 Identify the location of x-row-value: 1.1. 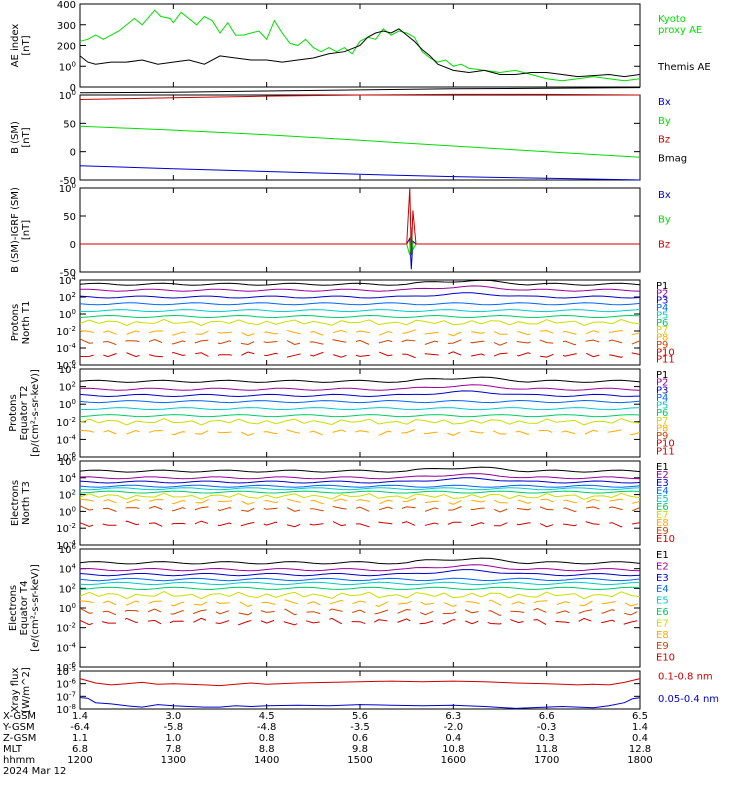
(80, 738).